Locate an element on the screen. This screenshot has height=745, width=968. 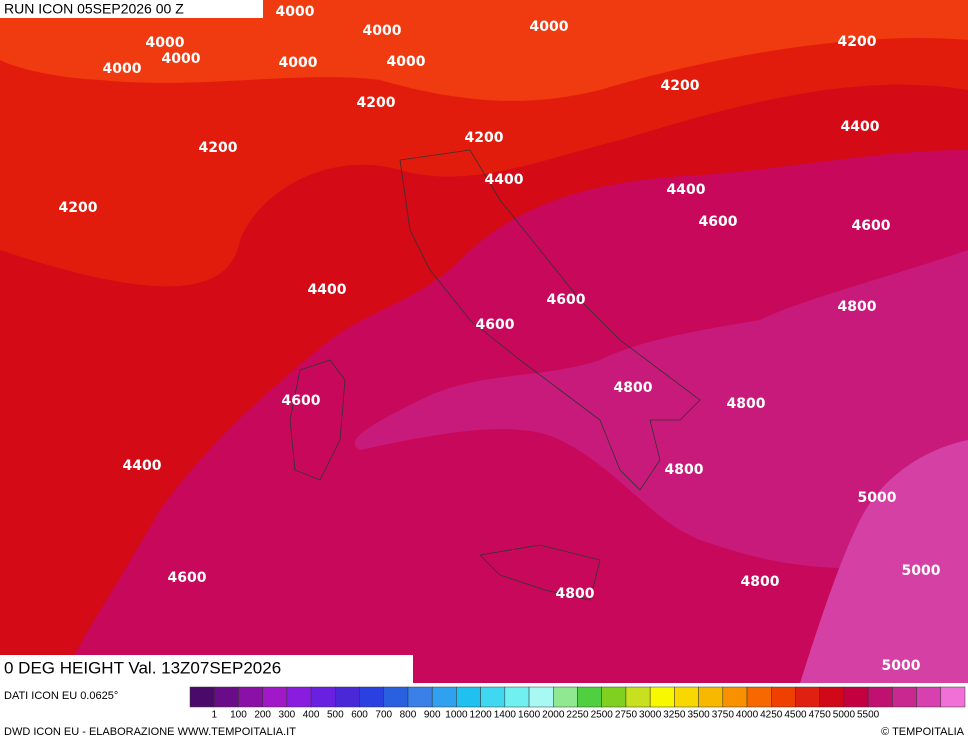
legend-label: 3000 is located at coordinates (650, 715).